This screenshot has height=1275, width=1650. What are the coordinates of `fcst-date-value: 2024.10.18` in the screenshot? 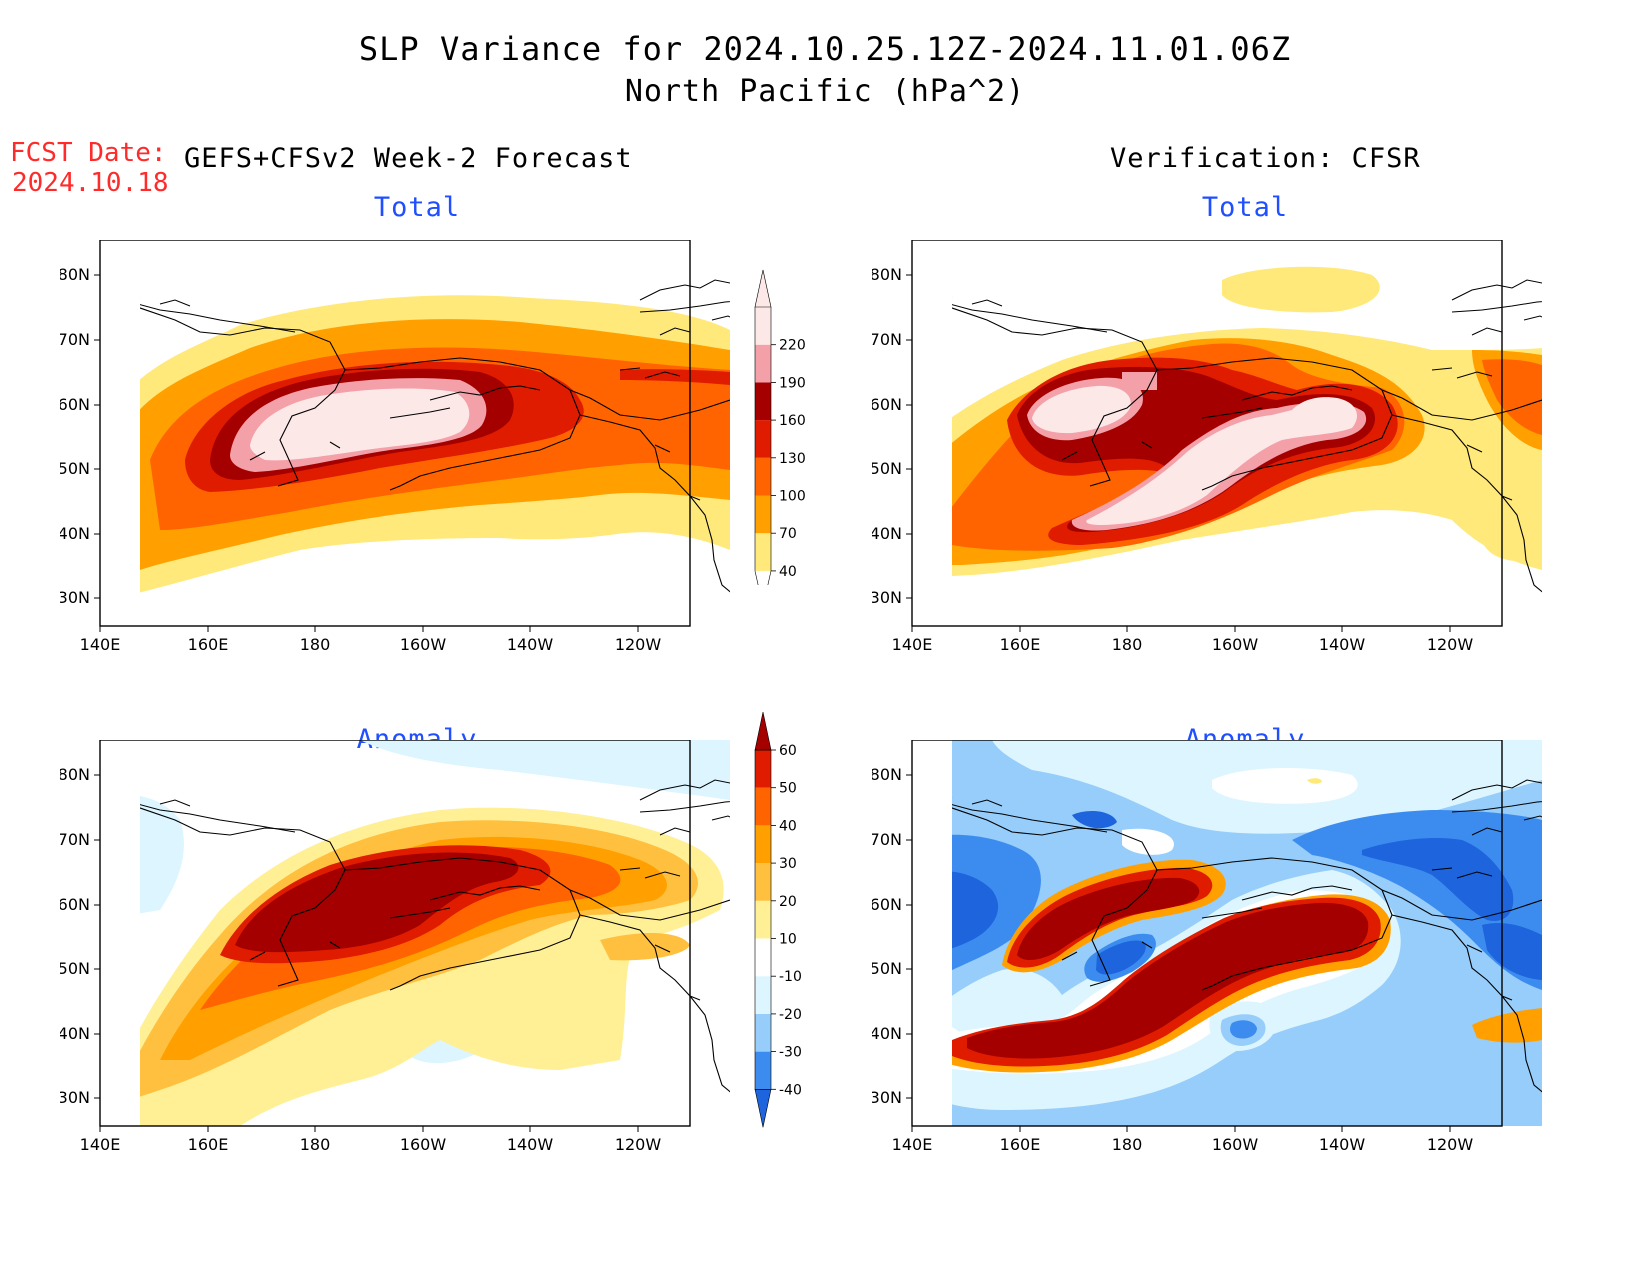 It's located at (90, 183).